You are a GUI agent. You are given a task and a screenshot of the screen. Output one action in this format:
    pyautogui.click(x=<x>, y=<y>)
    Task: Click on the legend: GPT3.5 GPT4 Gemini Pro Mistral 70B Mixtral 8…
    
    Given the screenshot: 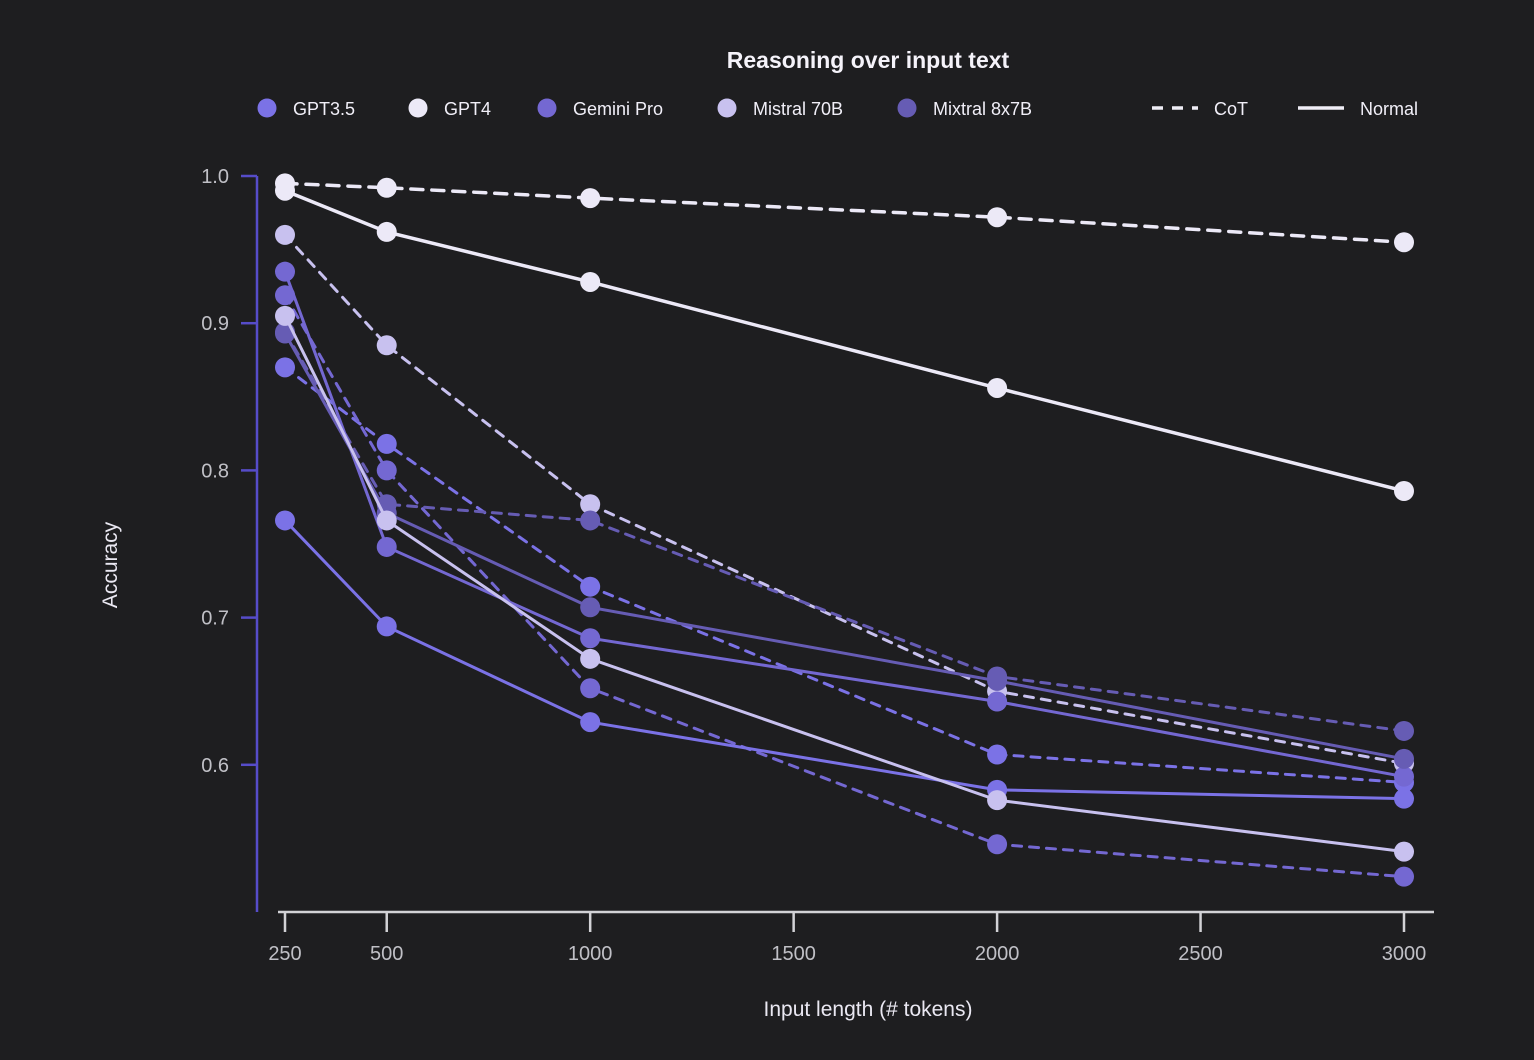 What is the action you would take?
    pyautogui.click(x=837, y=108)
    